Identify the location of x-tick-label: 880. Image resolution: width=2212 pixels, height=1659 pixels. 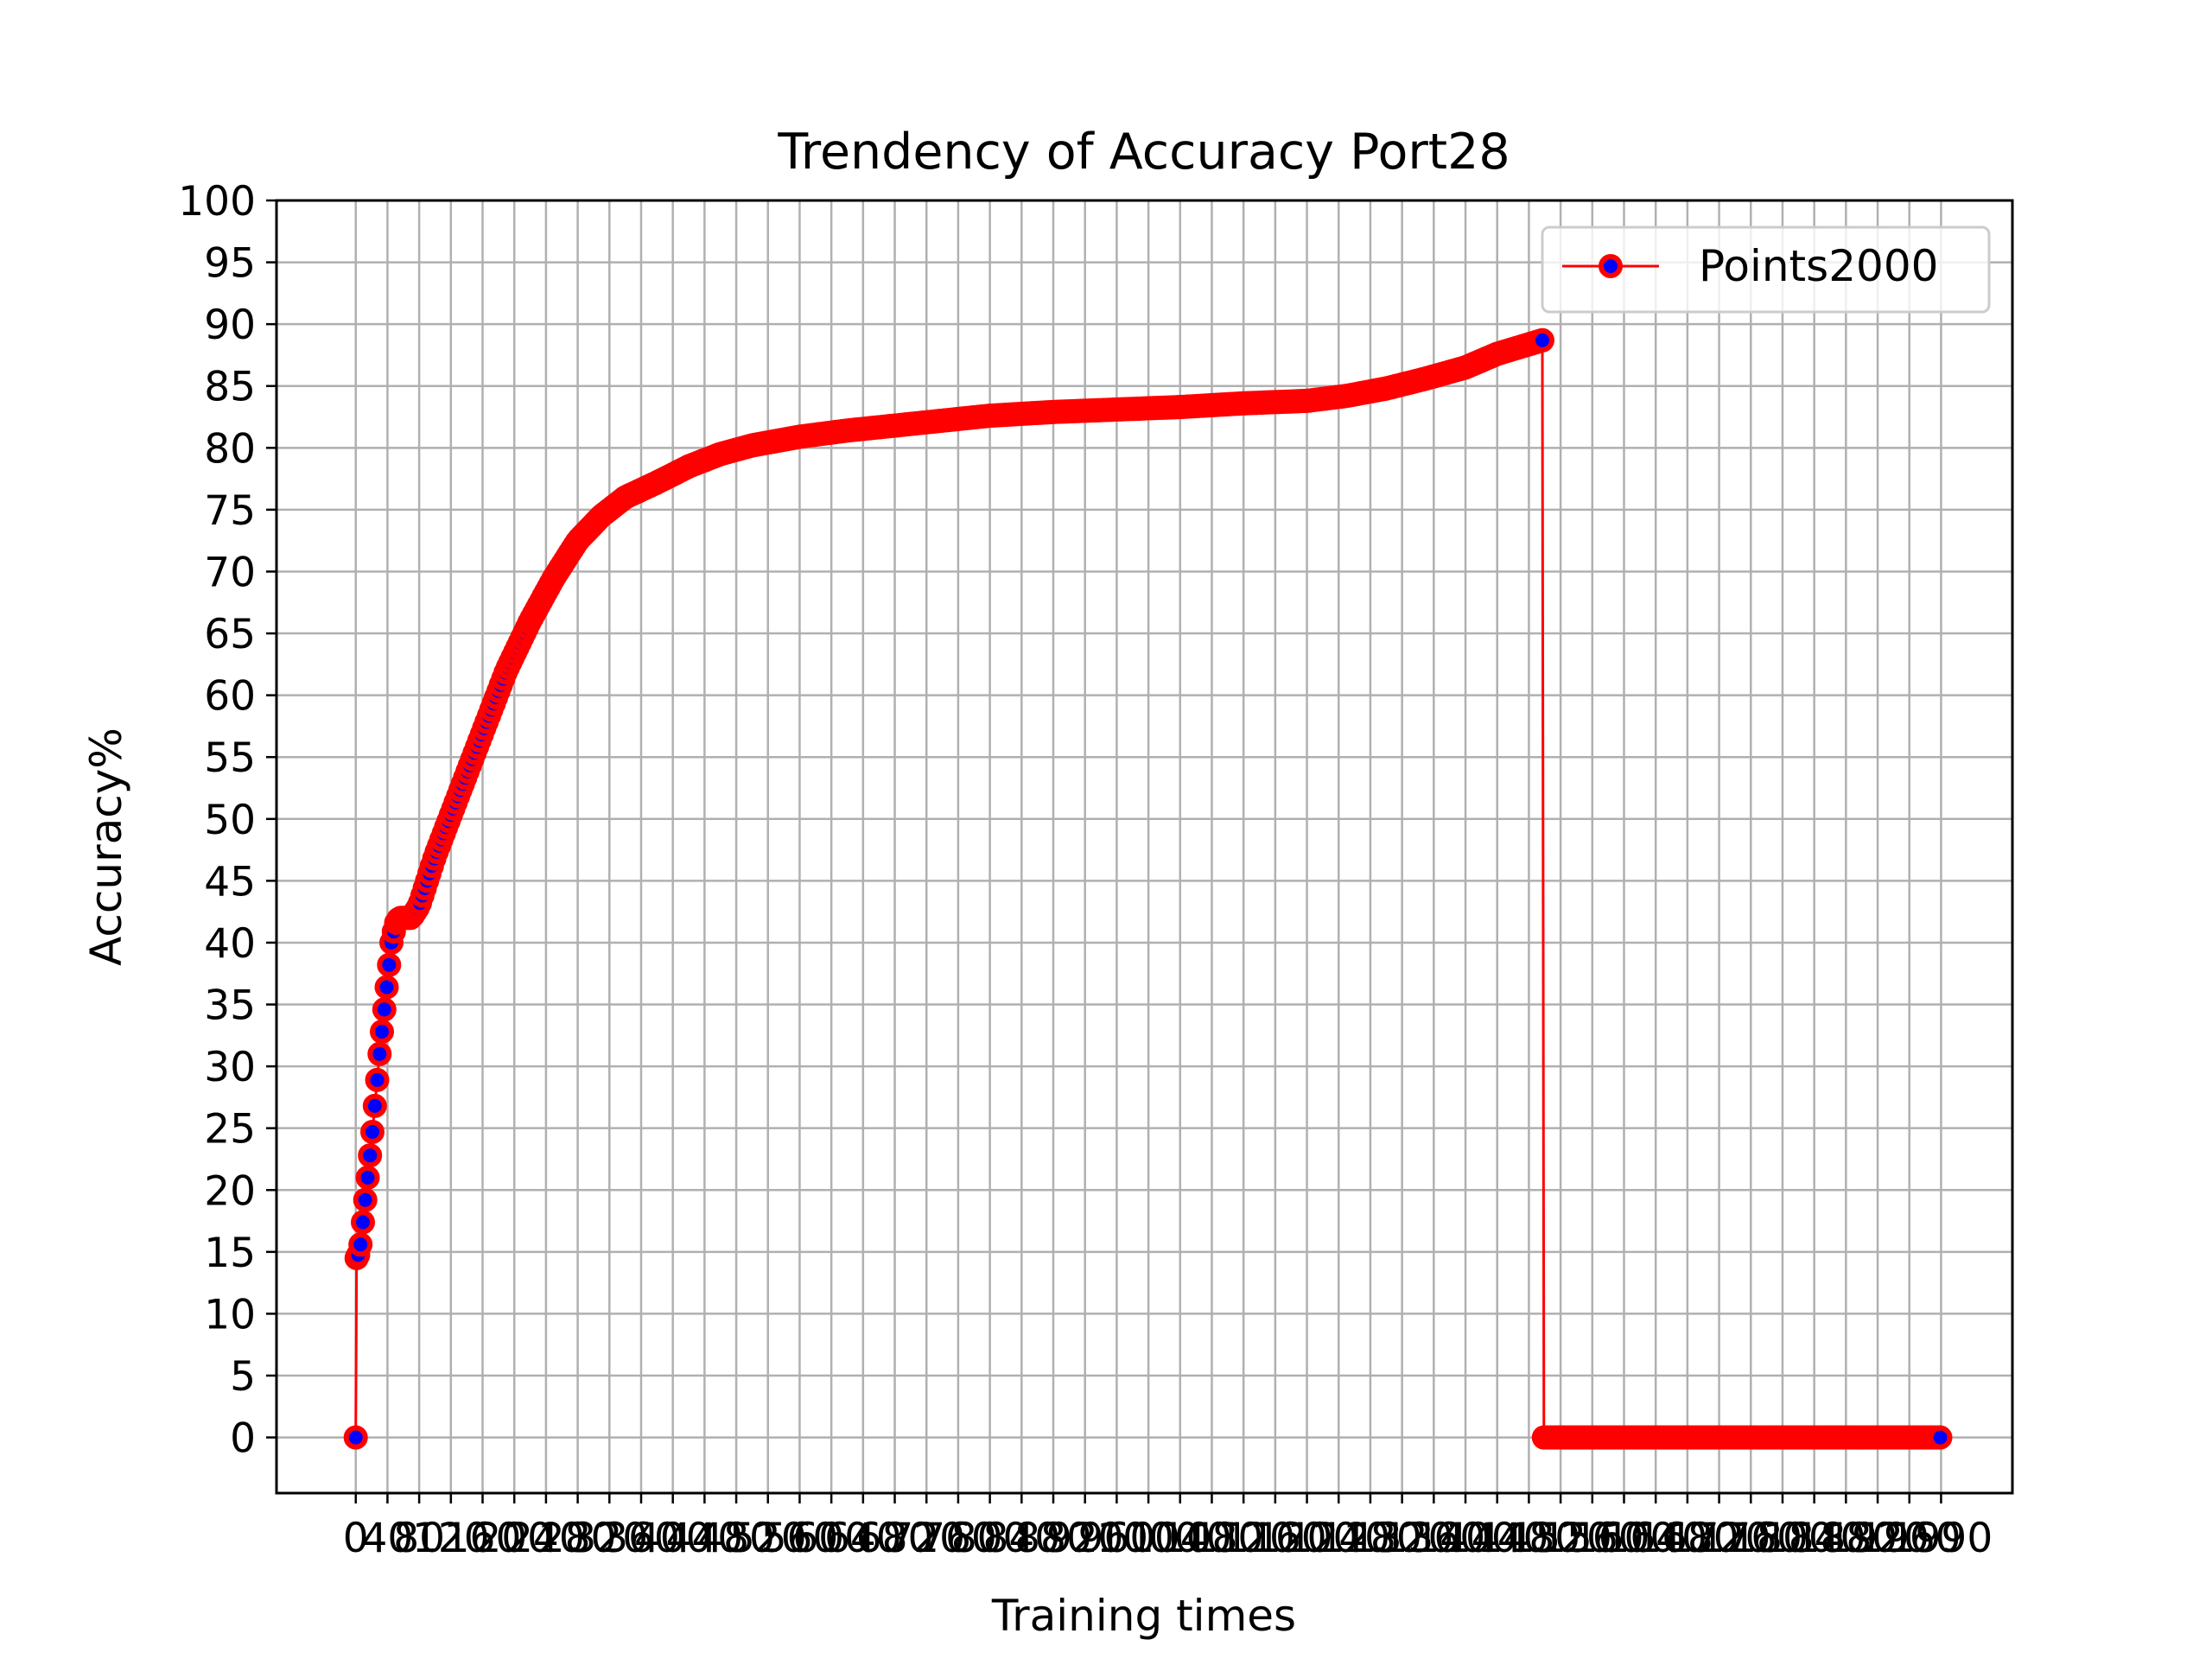
(1053, 1538).